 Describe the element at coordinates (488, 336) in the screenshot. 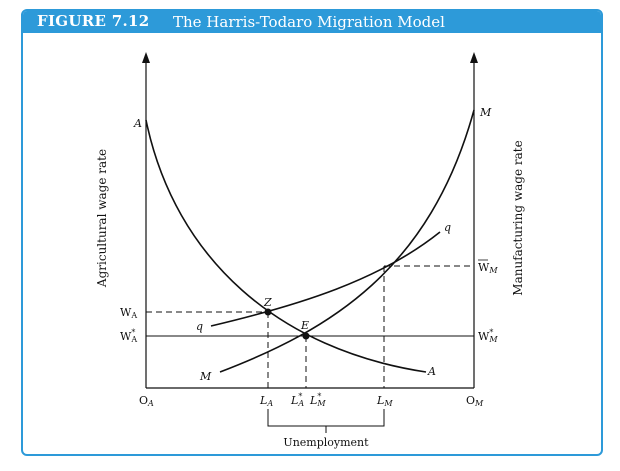

I see `wm-star-label: W* M` at that location.